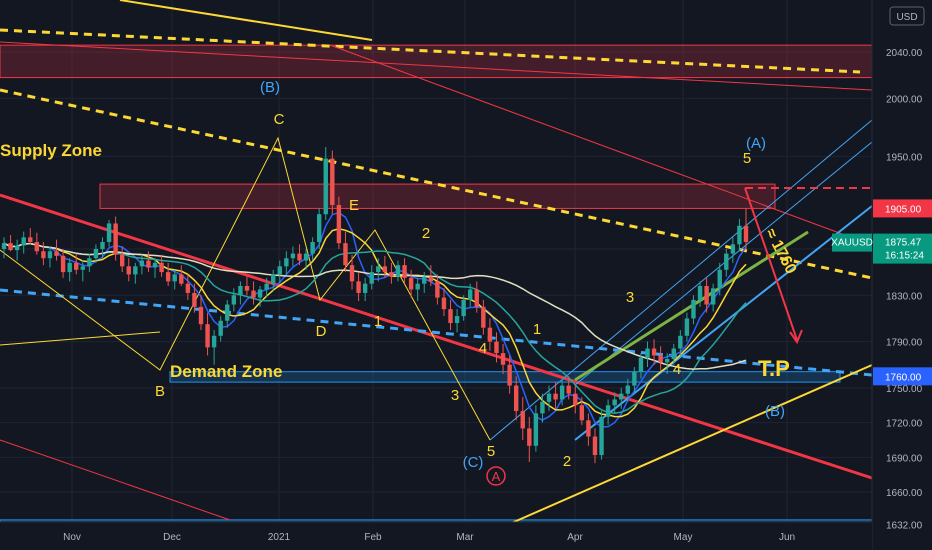 The width and height of the screenshot is (932, 550). What do you see at coordinates (904, 53) in the screenshot?
I see `price-tick-label: 2040.00` at bounding box center [904, 53].